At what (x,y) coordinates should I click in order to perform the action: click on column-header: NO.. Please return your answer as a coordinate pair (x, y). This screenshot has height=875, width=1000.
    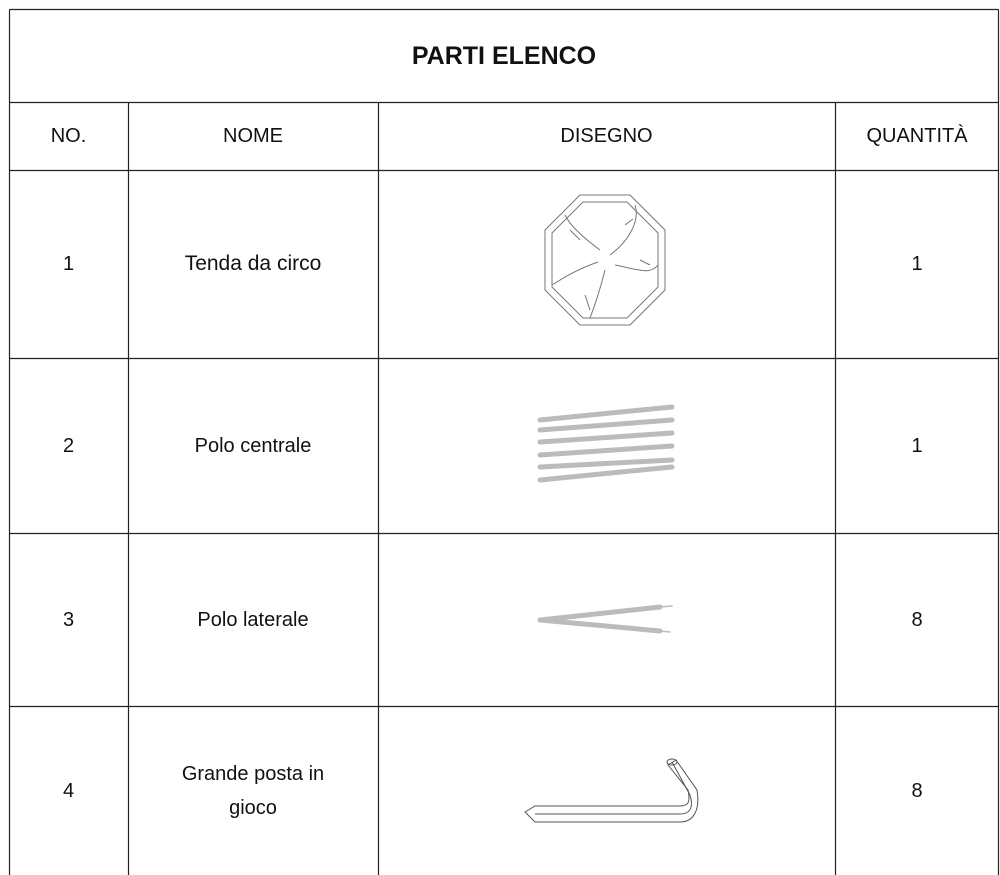
    Looking at the image, I should click on (68, 136).